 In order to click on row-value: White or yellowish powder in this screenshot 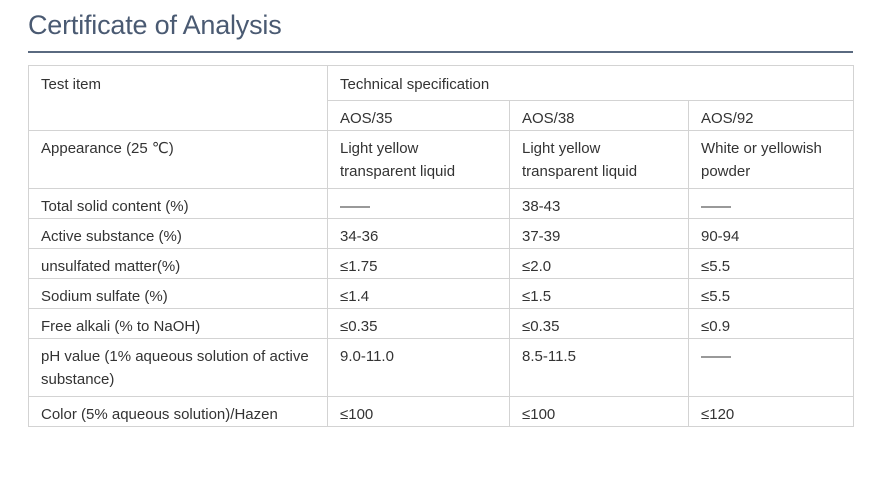, I will do `click(771, 159)`.